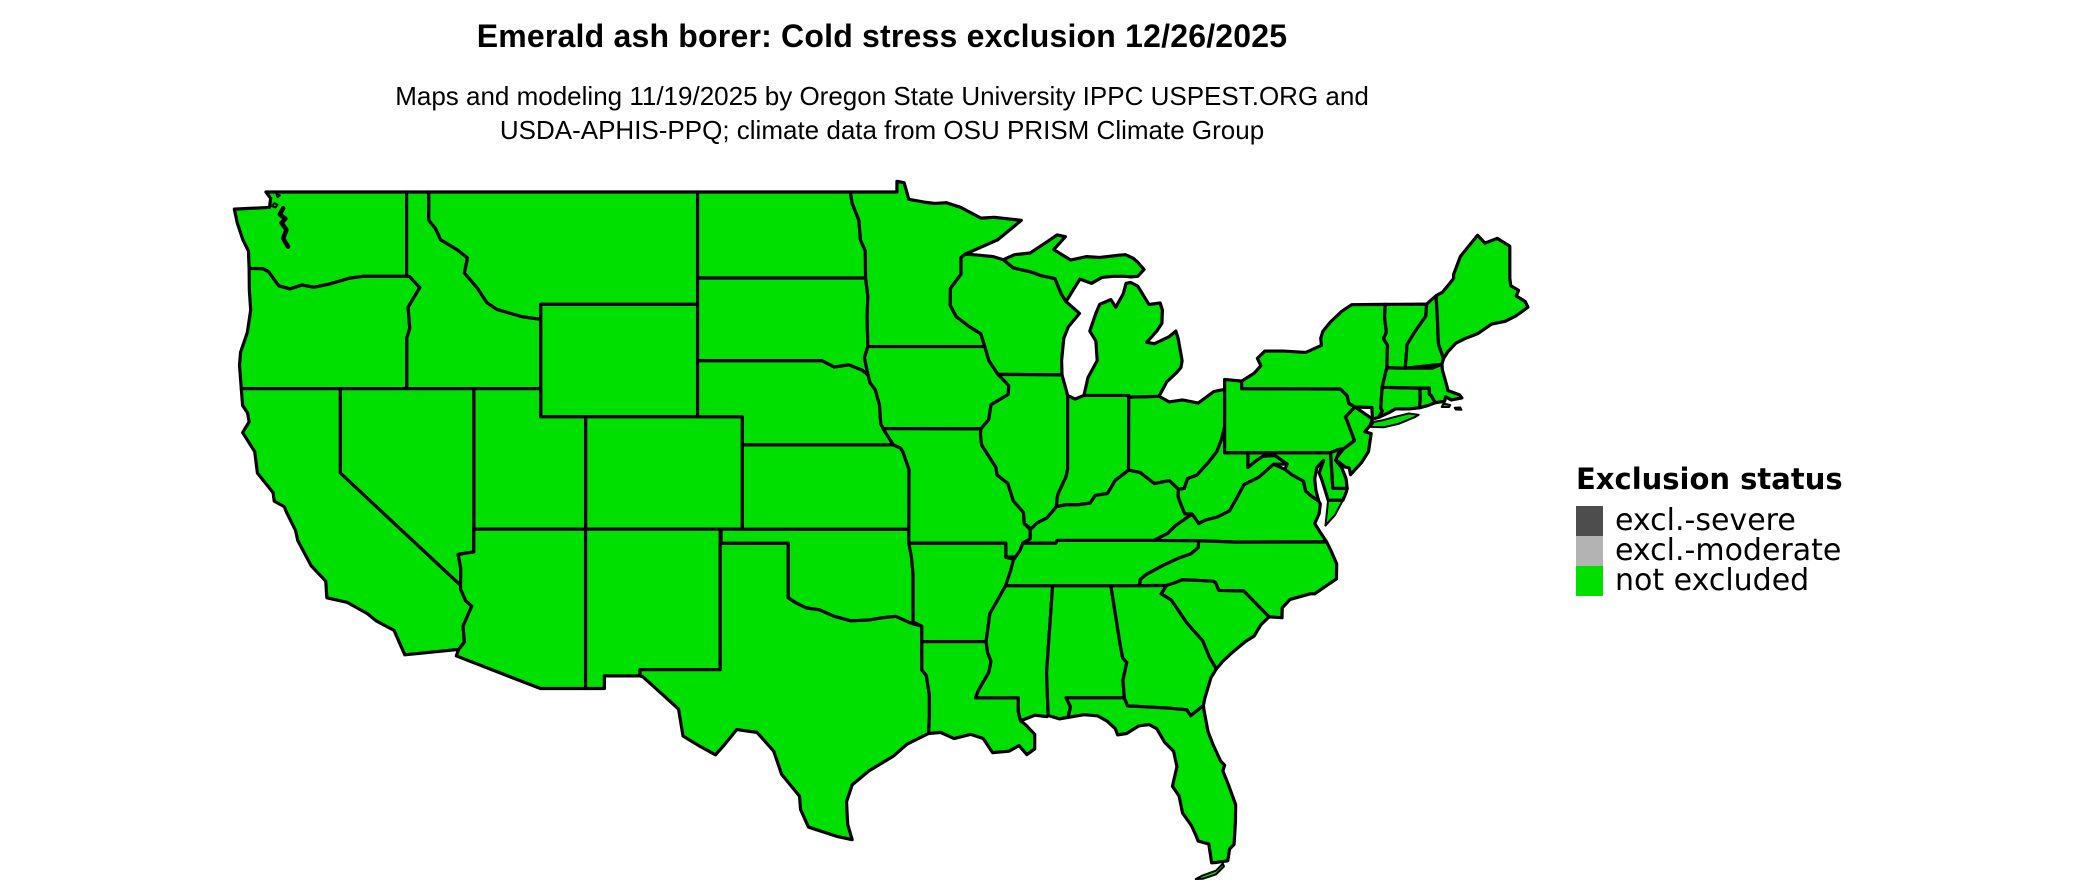 Image resolution: width=2100 pixels, height=892 pixels. What do you see at coordinates (1394, 420) in the screenshot?
I see `long-island` at bounding box center [1394, 420].